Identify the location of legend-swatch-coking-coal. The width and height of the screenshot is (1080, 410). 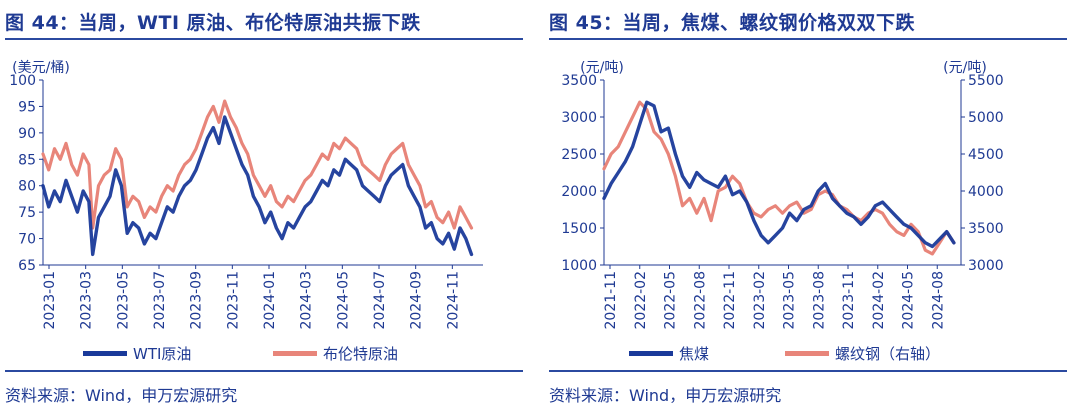
(651, 353).